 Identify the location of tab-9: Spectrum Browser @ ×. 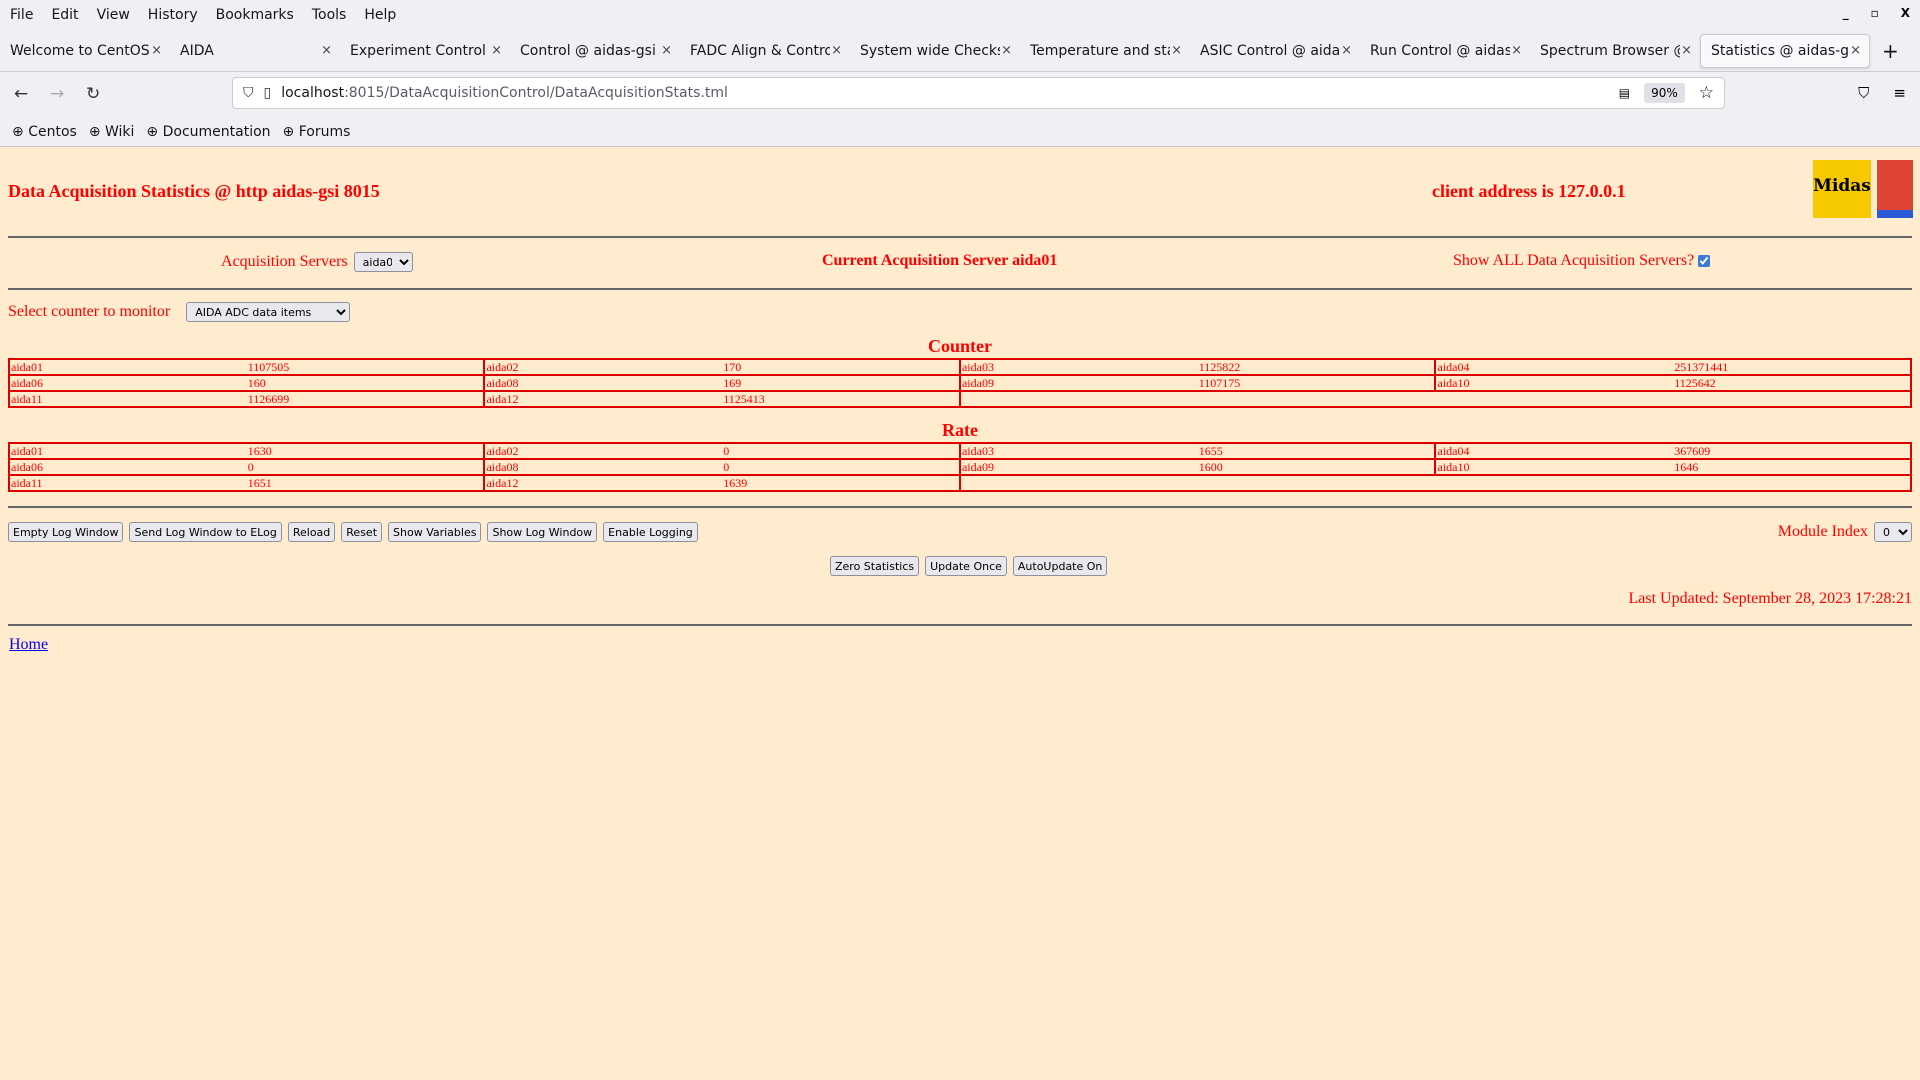
(1615, 51).